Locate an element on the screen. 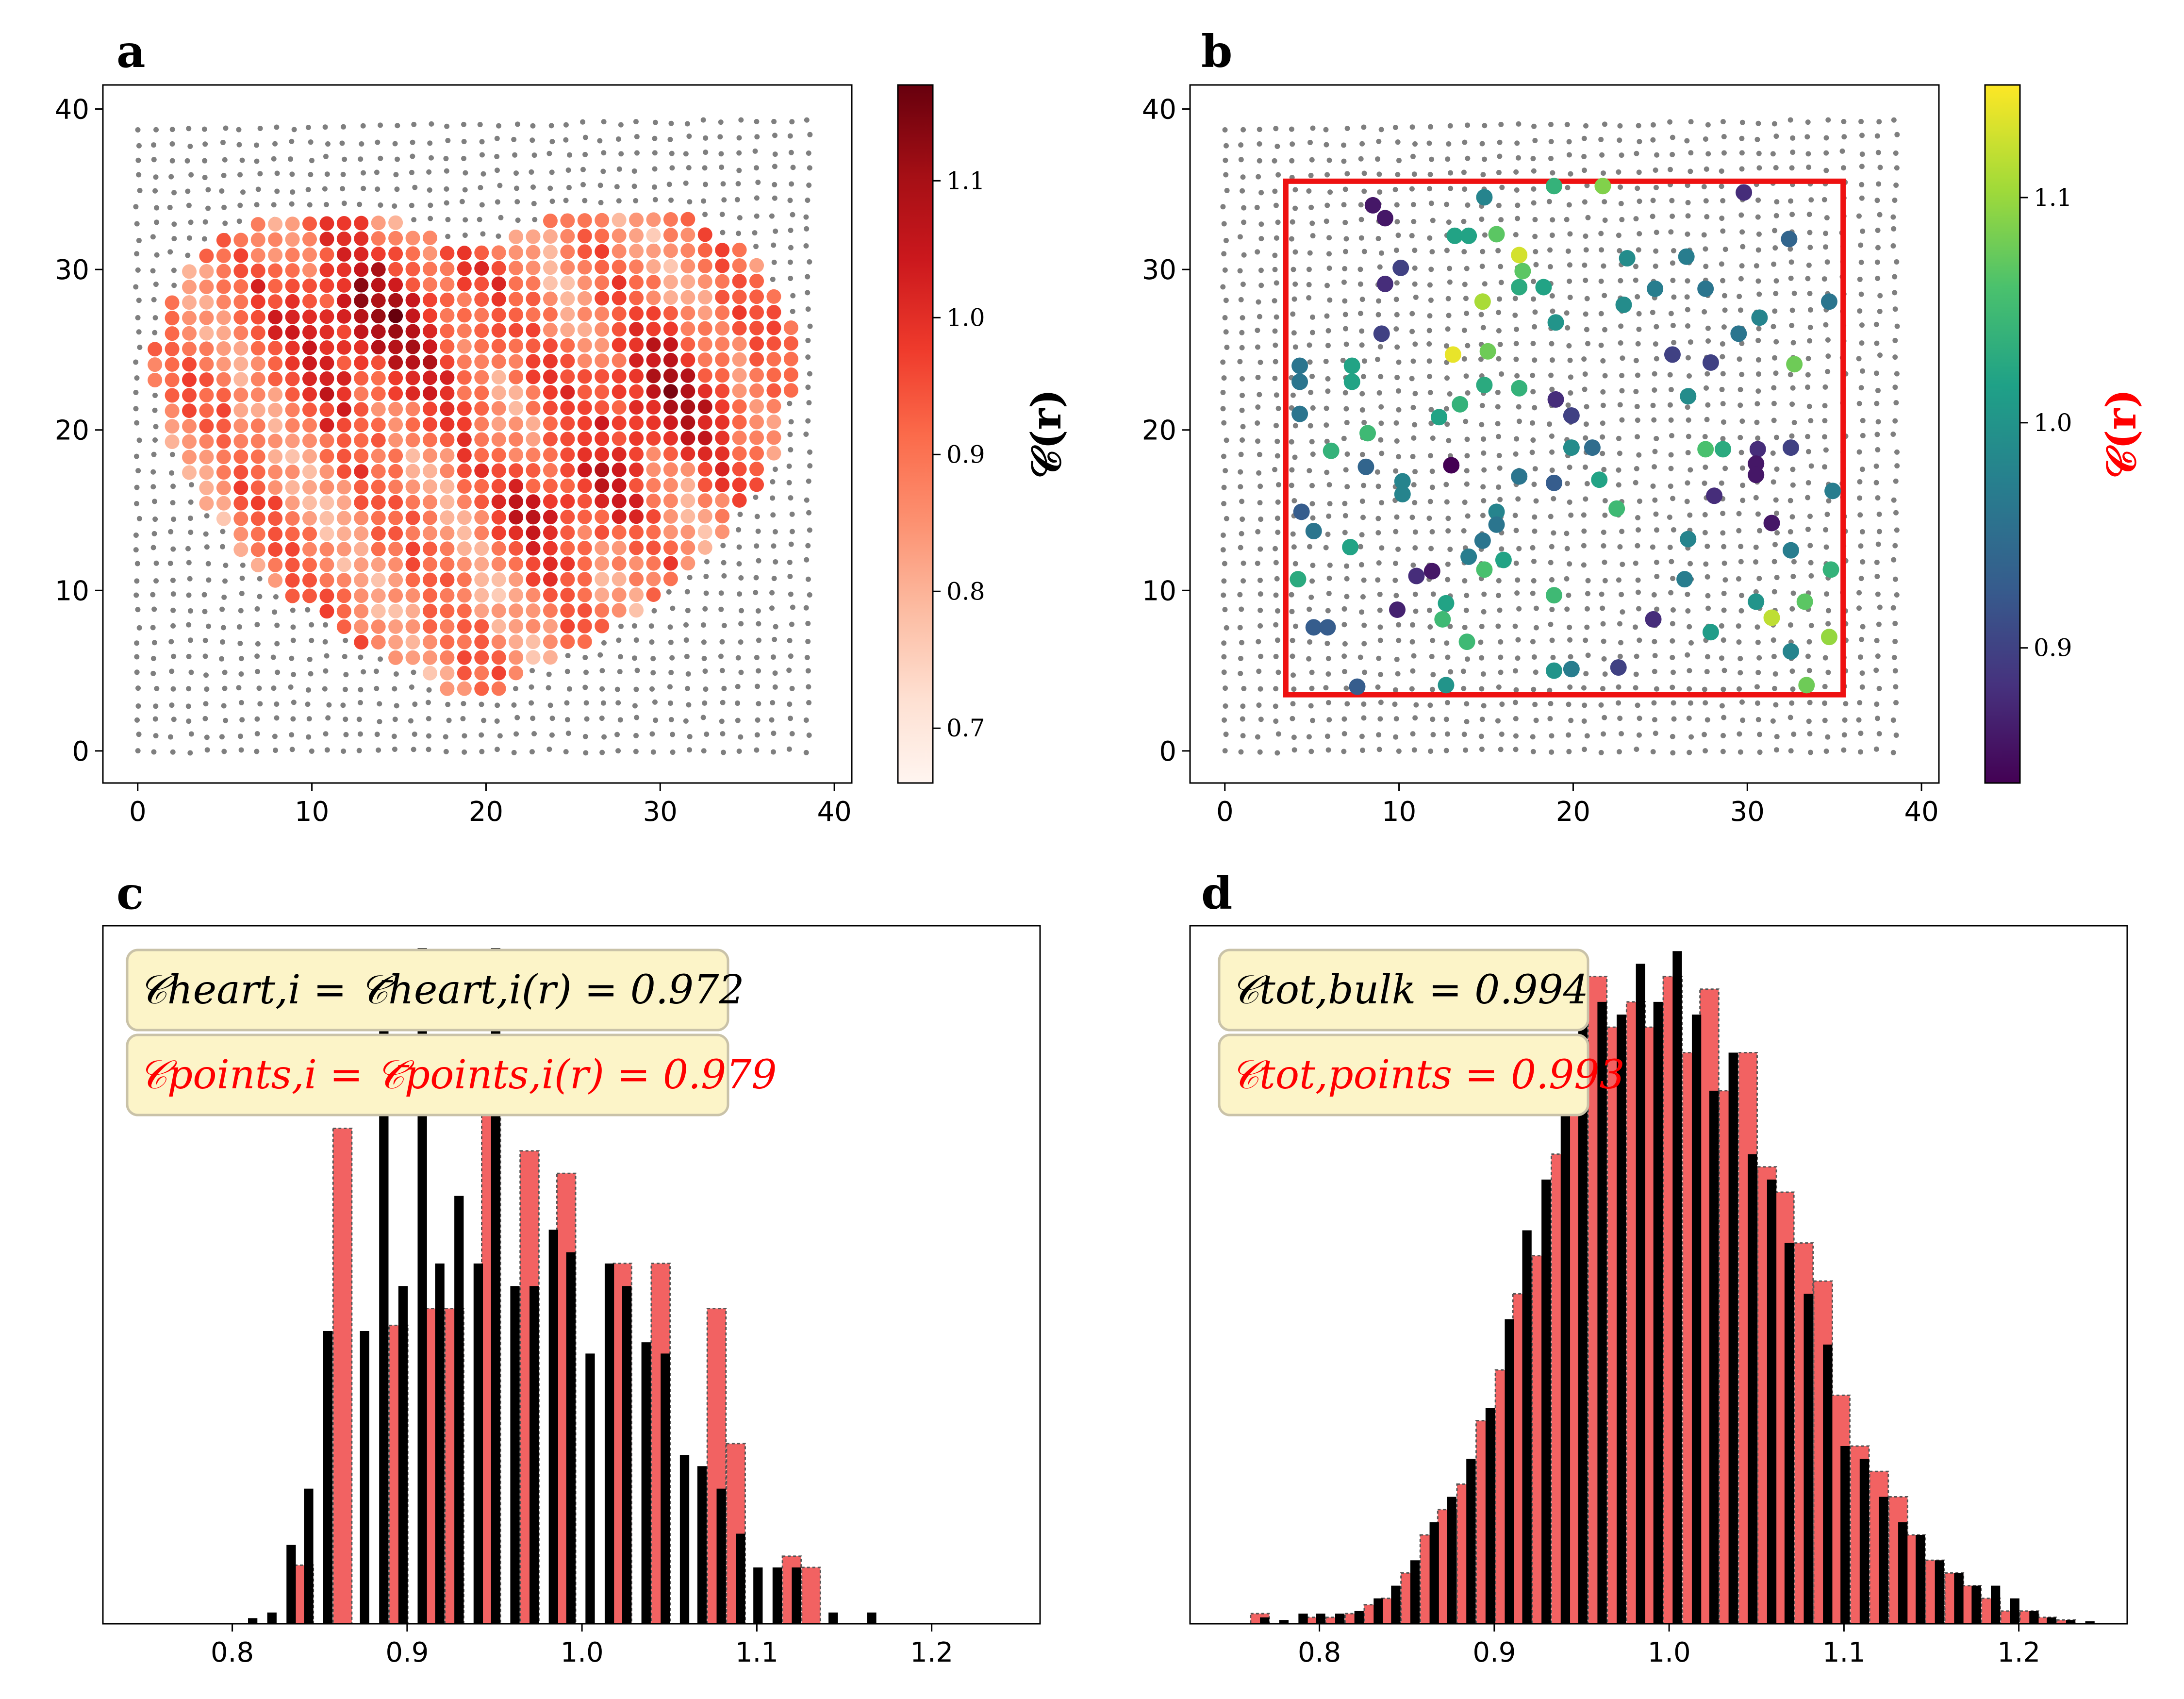 This screenshot has height=1699, width=2184. hist-bar-all is located at coordinates (1903, 1573).